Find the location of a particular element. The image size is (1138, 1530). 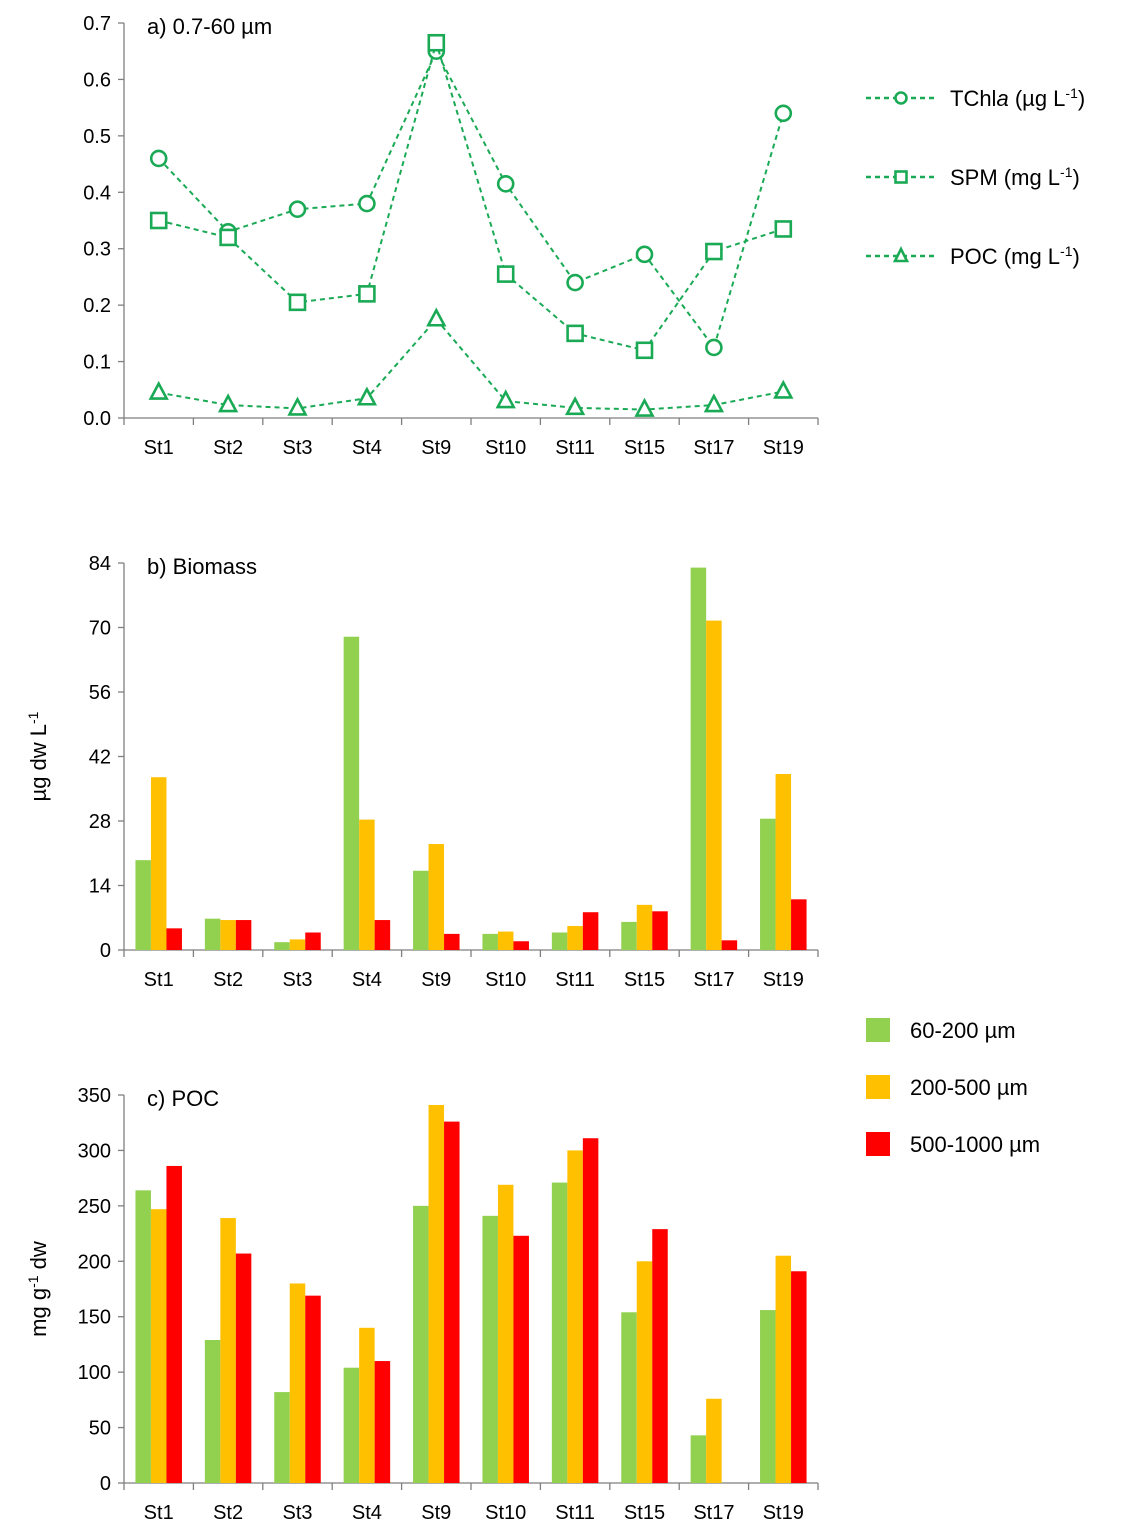

y-tick-label: 70 is located at coordinates (100, 629).